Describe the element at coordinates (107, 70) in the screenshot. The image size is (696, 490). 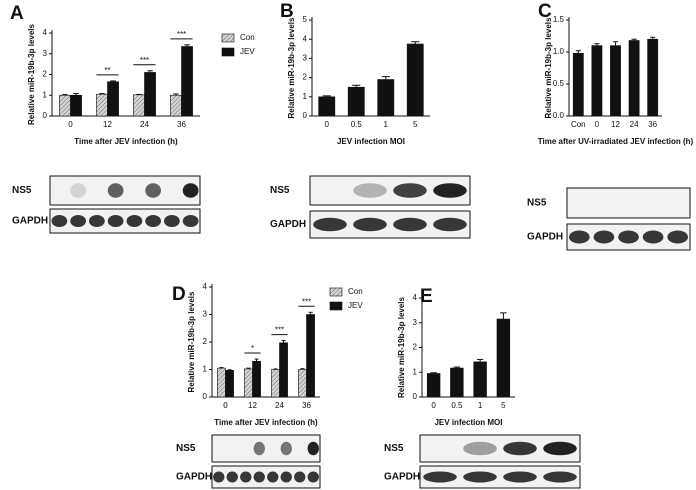
I see `significance-label: **` at that location.